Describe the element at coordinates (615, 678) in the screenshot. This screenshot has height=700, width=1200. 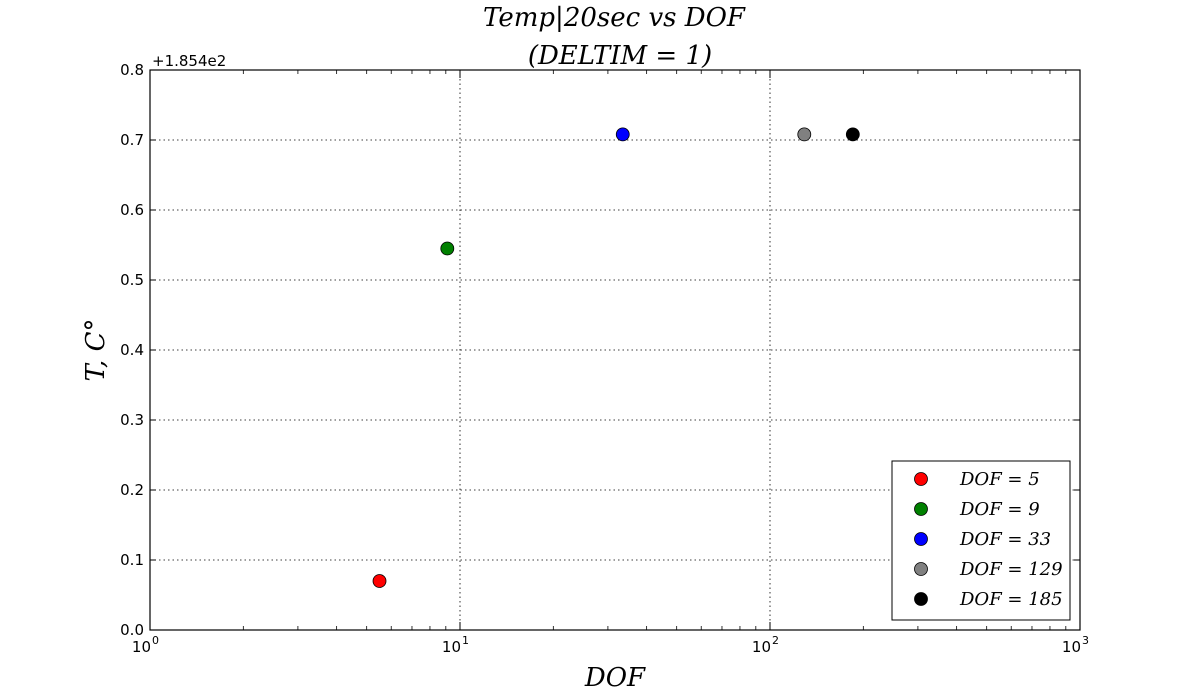
I see `x-axis-label: DOF` at that location.